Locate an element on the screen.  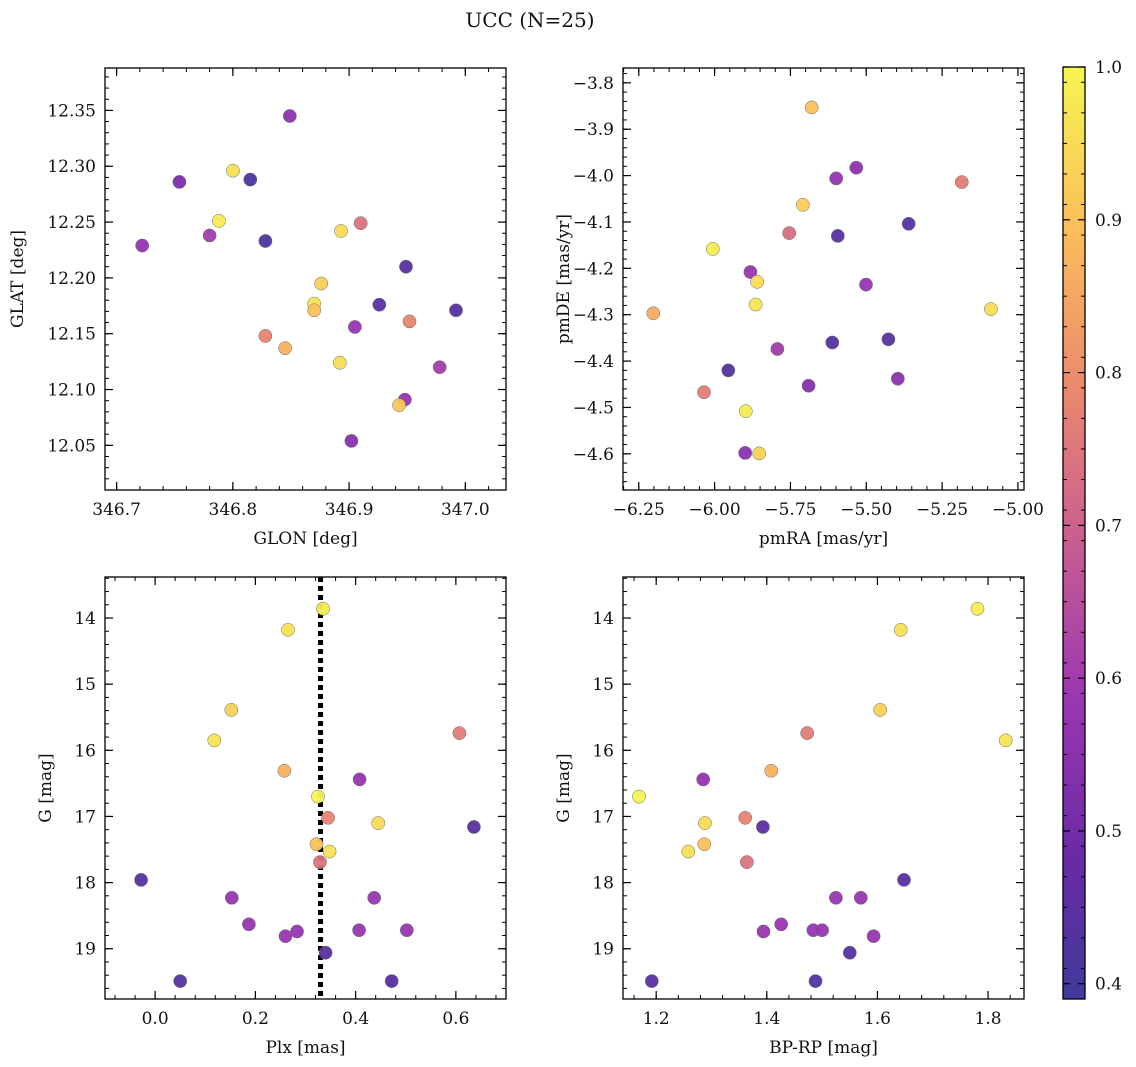
x-tick-label: 347.0 is located at coordinates (465, 510).